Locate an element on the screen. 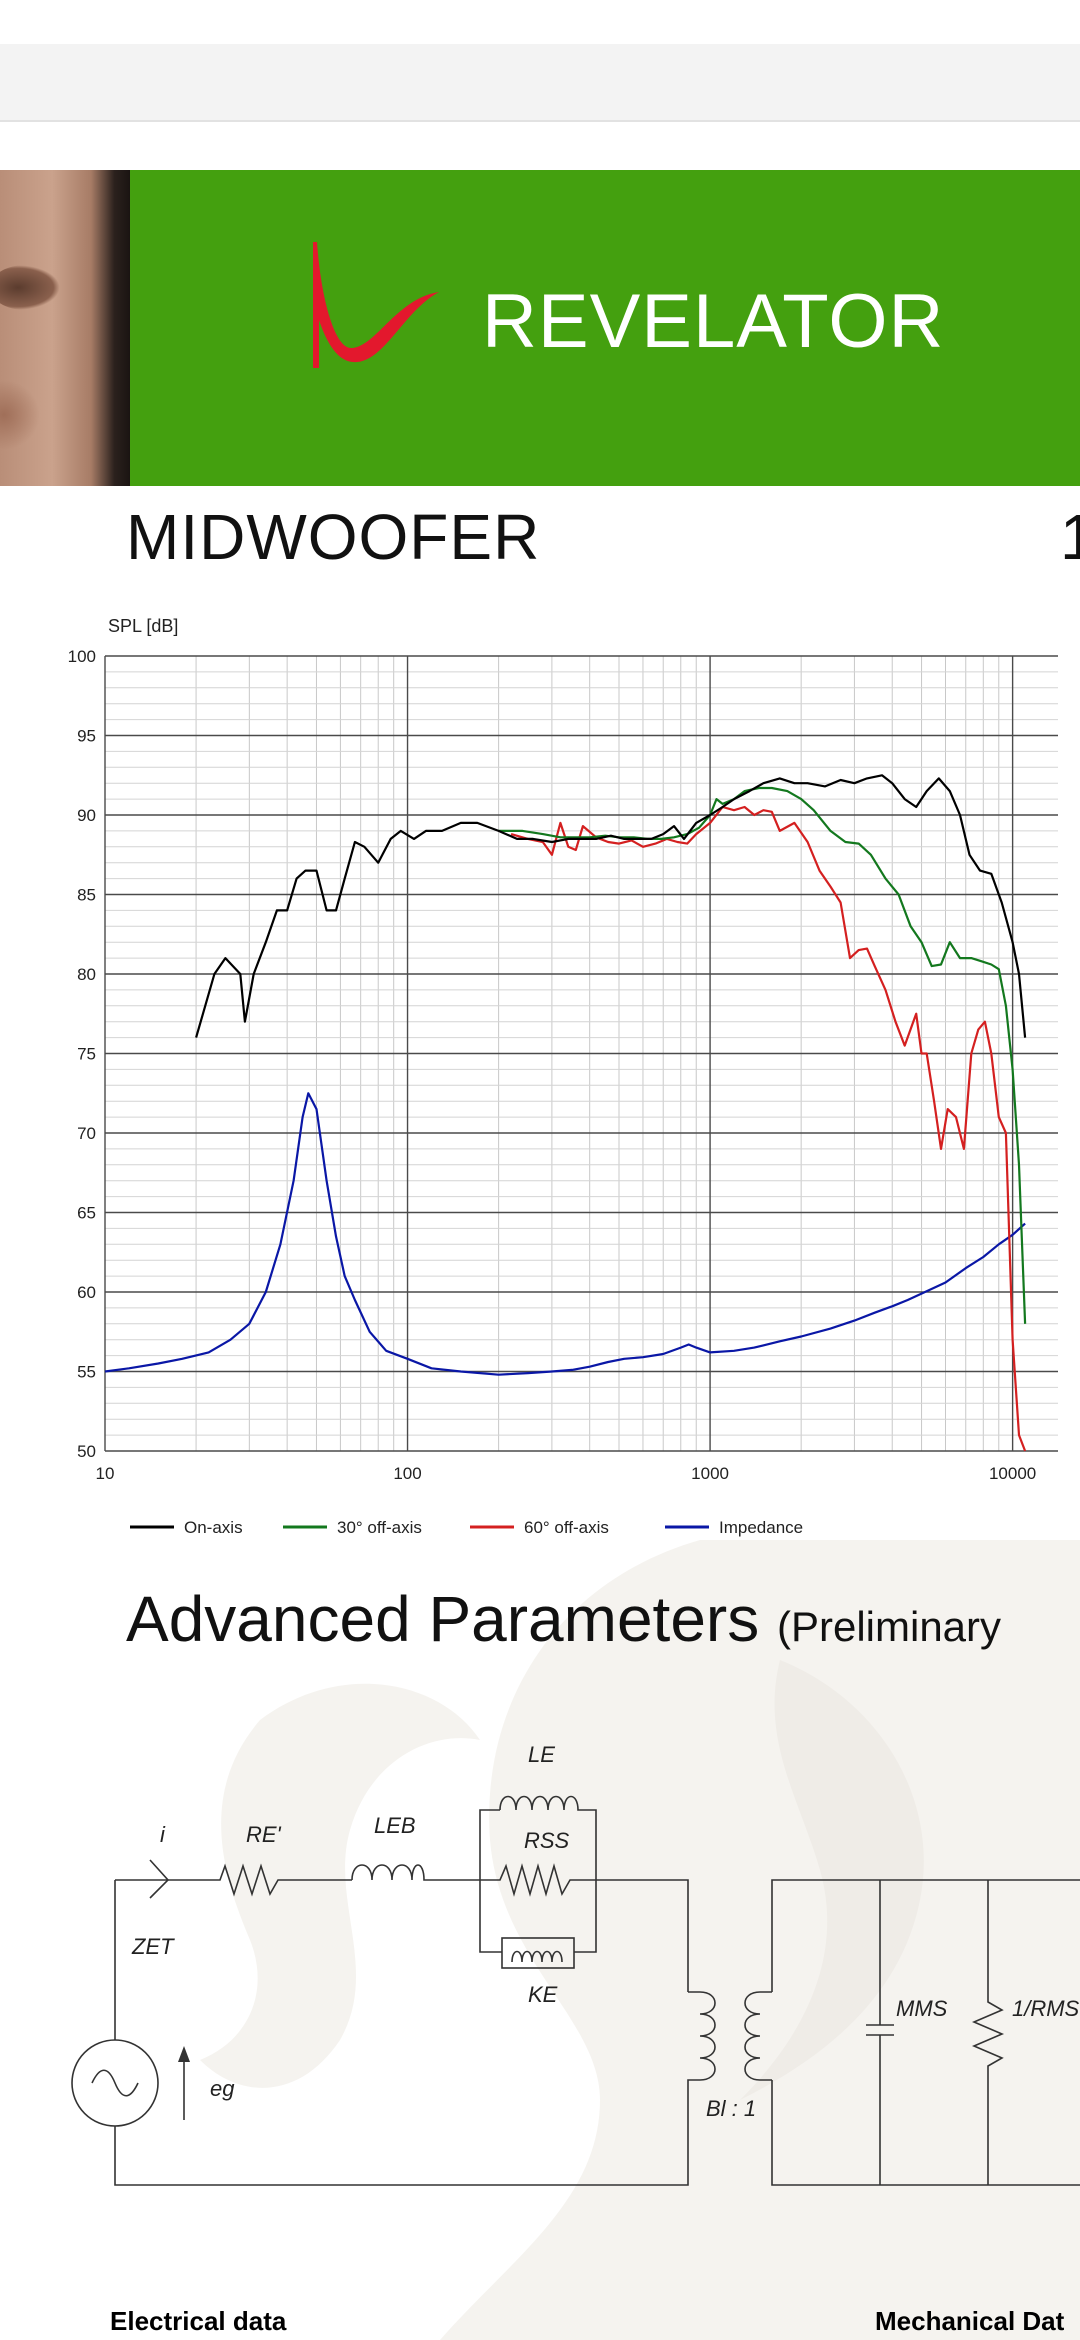  product-title-extra: 1 is located at coordinates (1070, 537).